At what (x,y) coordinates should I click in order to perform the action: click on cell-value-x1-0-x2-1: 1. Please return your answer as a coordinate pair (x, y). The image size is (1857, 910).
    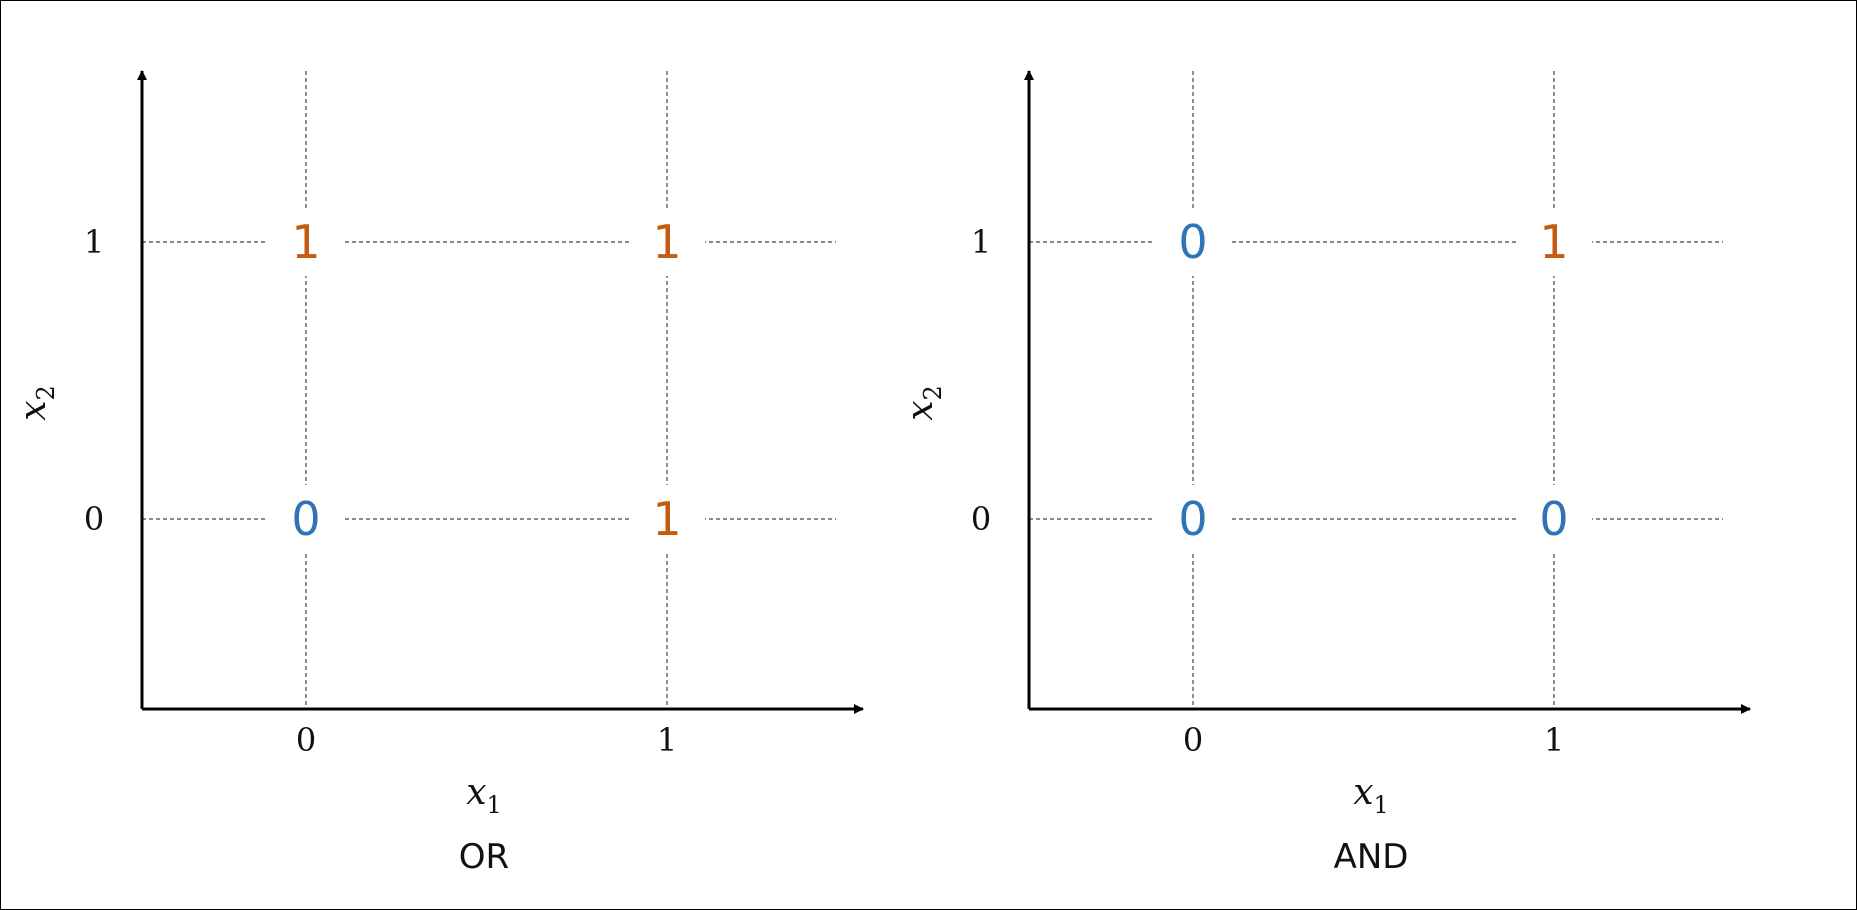
    Looking at the image, I should click on (305, 242).